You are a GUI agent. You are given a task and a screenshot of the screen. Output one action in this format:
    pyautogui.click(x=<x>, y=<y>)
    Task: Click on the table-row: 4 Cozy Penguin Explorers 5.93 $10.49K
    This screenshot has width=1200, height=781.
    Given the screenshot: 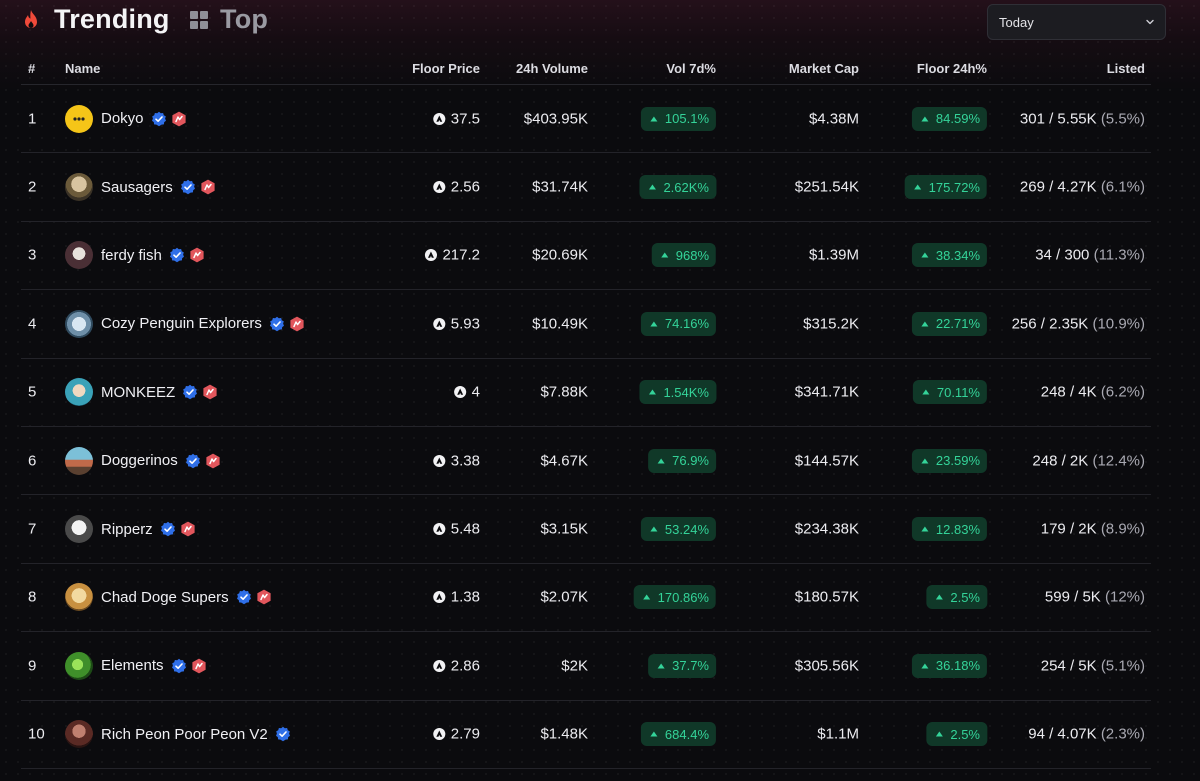 What is the action you would take?
    pyautogui.click(x=586, y=324)
    